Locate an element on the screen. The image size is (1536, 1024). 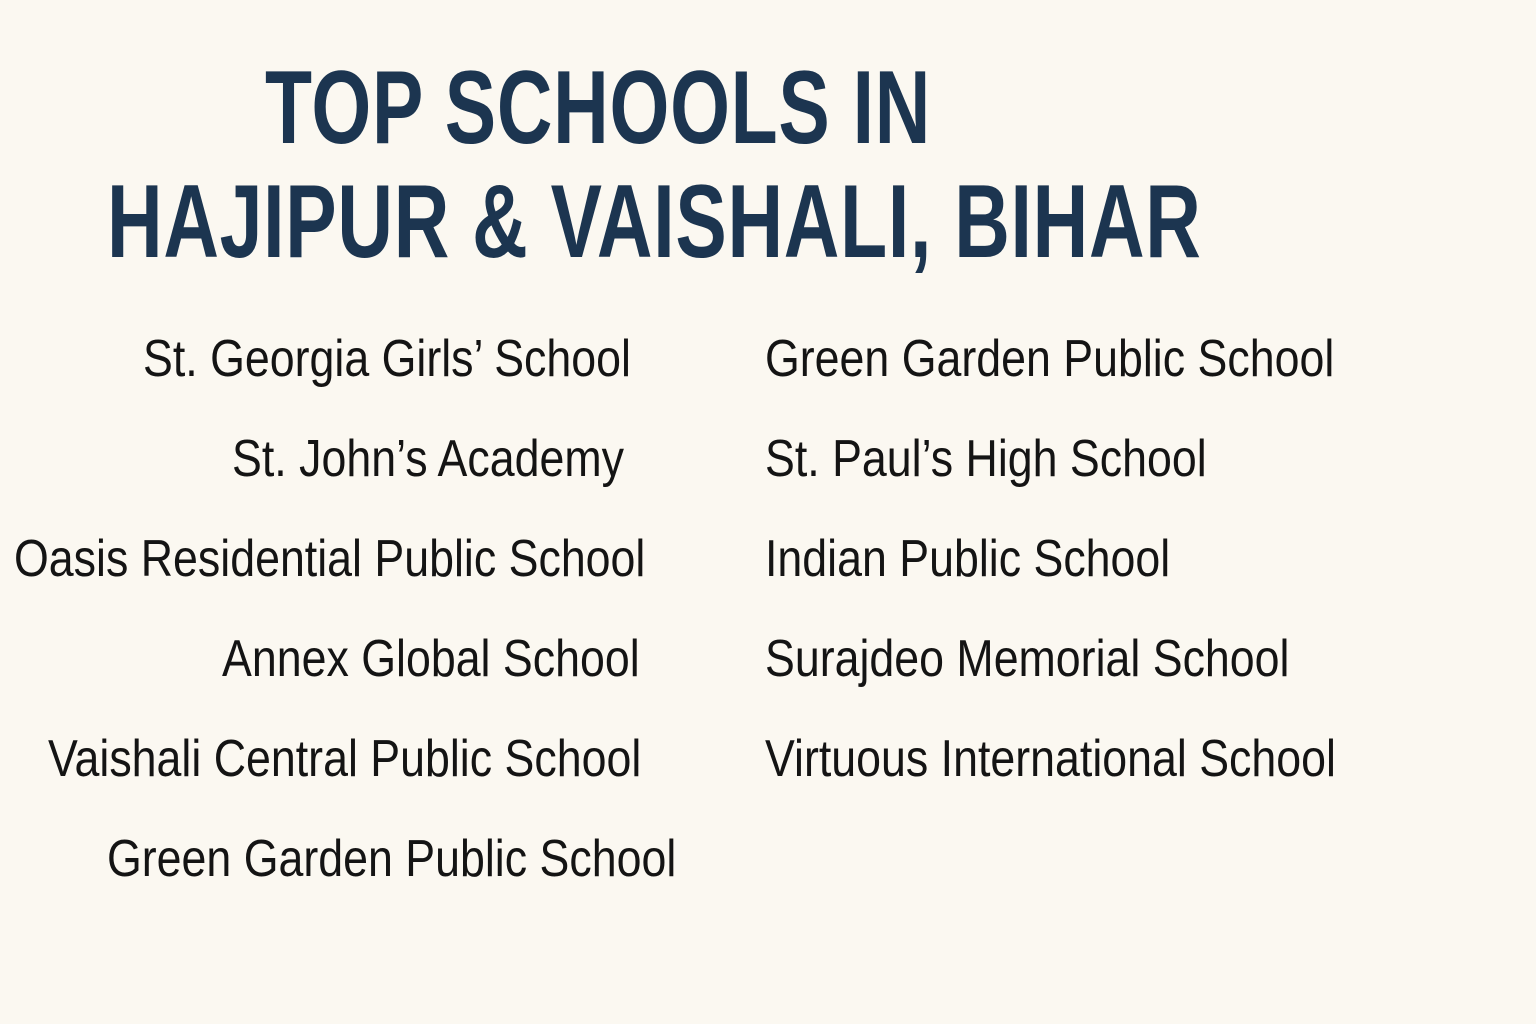
list-item: Oasis Residential Public School is located at coordinates (330, 559).